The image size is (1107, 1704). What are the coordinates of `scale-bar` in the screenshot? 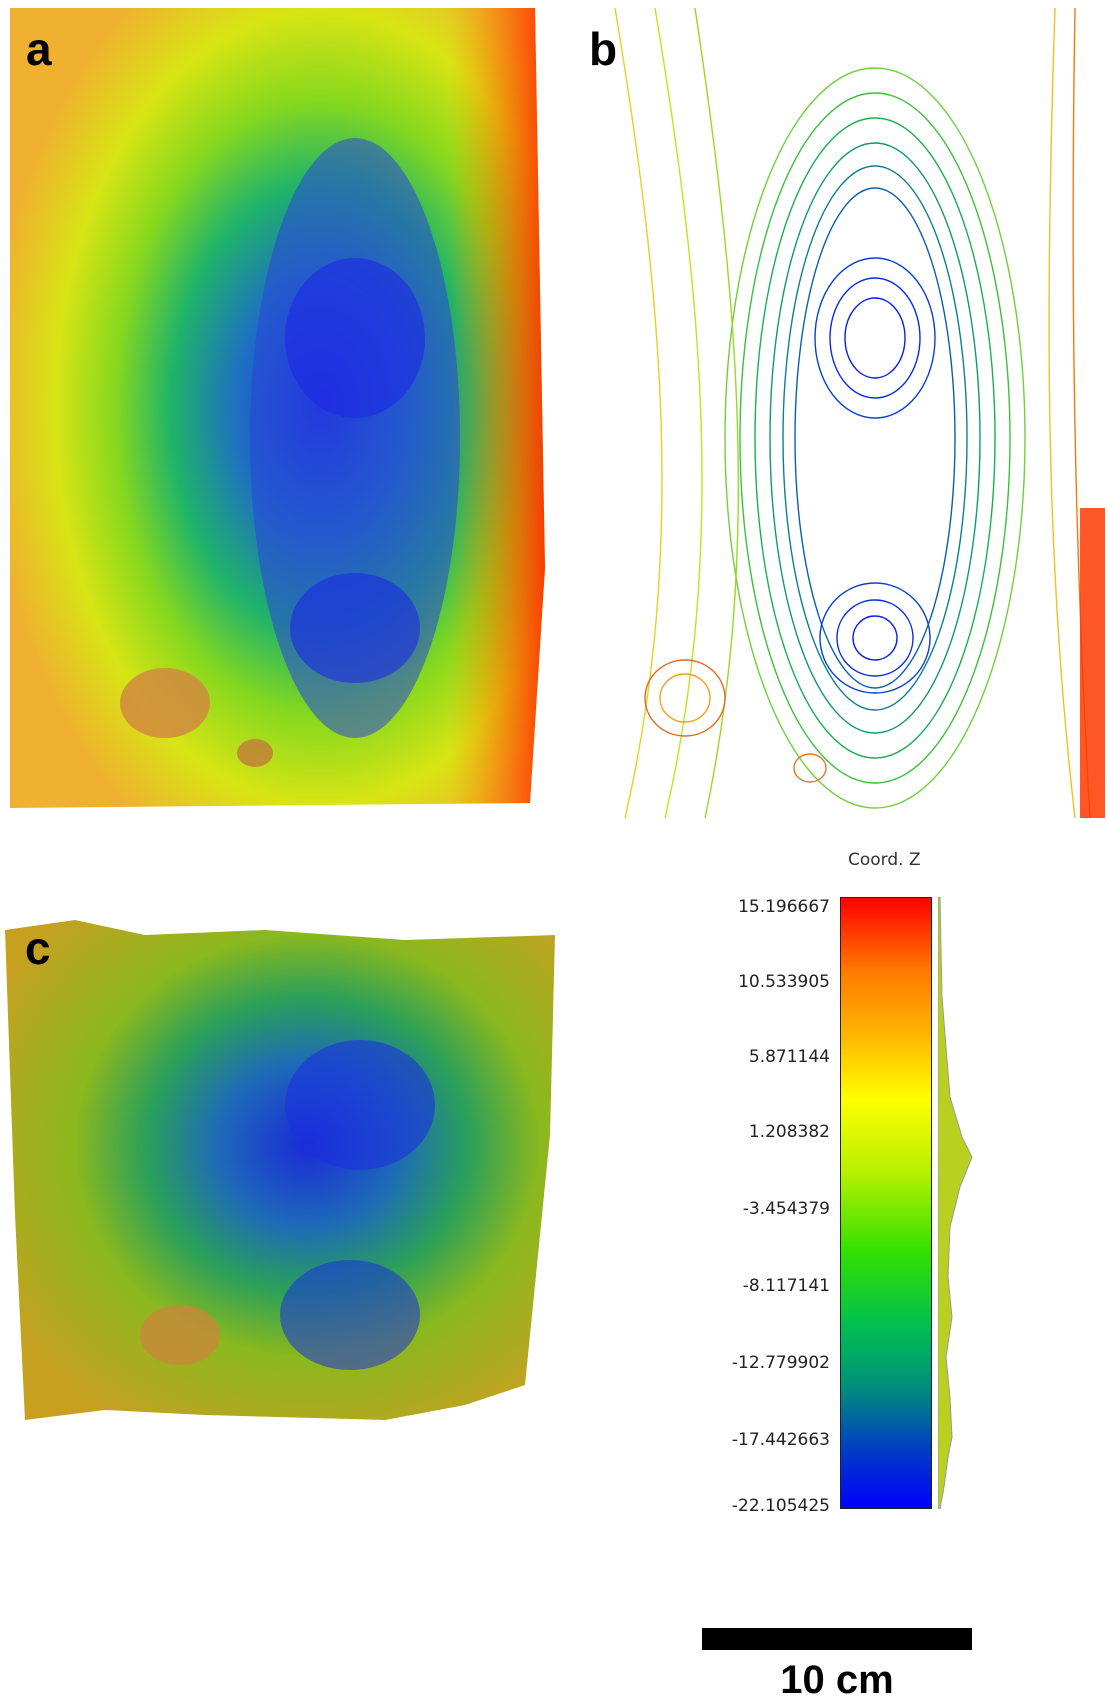 It's located at (837, 1639).